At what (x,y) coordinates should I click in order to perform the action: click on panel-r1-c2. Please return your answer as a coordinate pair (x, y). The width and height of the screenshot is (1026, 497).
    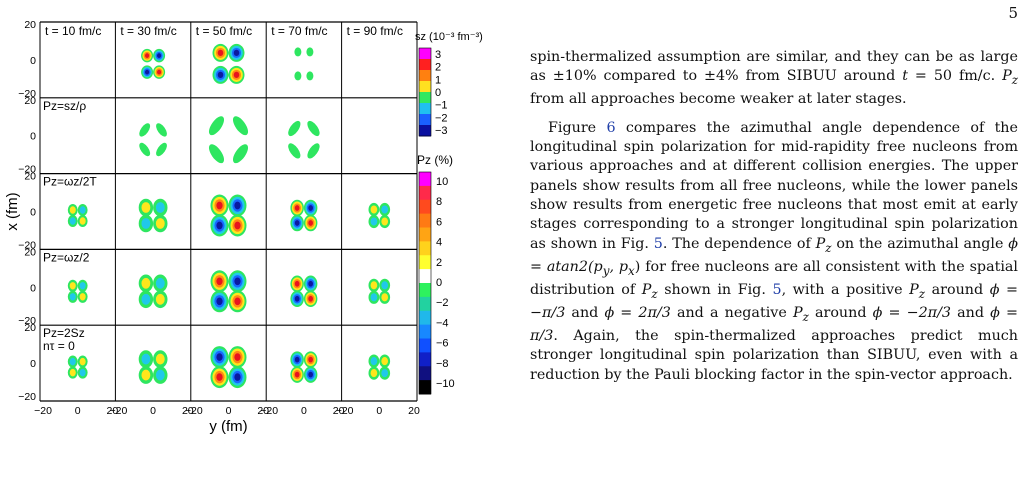
    Looking at the image, I should click on (228, 135).